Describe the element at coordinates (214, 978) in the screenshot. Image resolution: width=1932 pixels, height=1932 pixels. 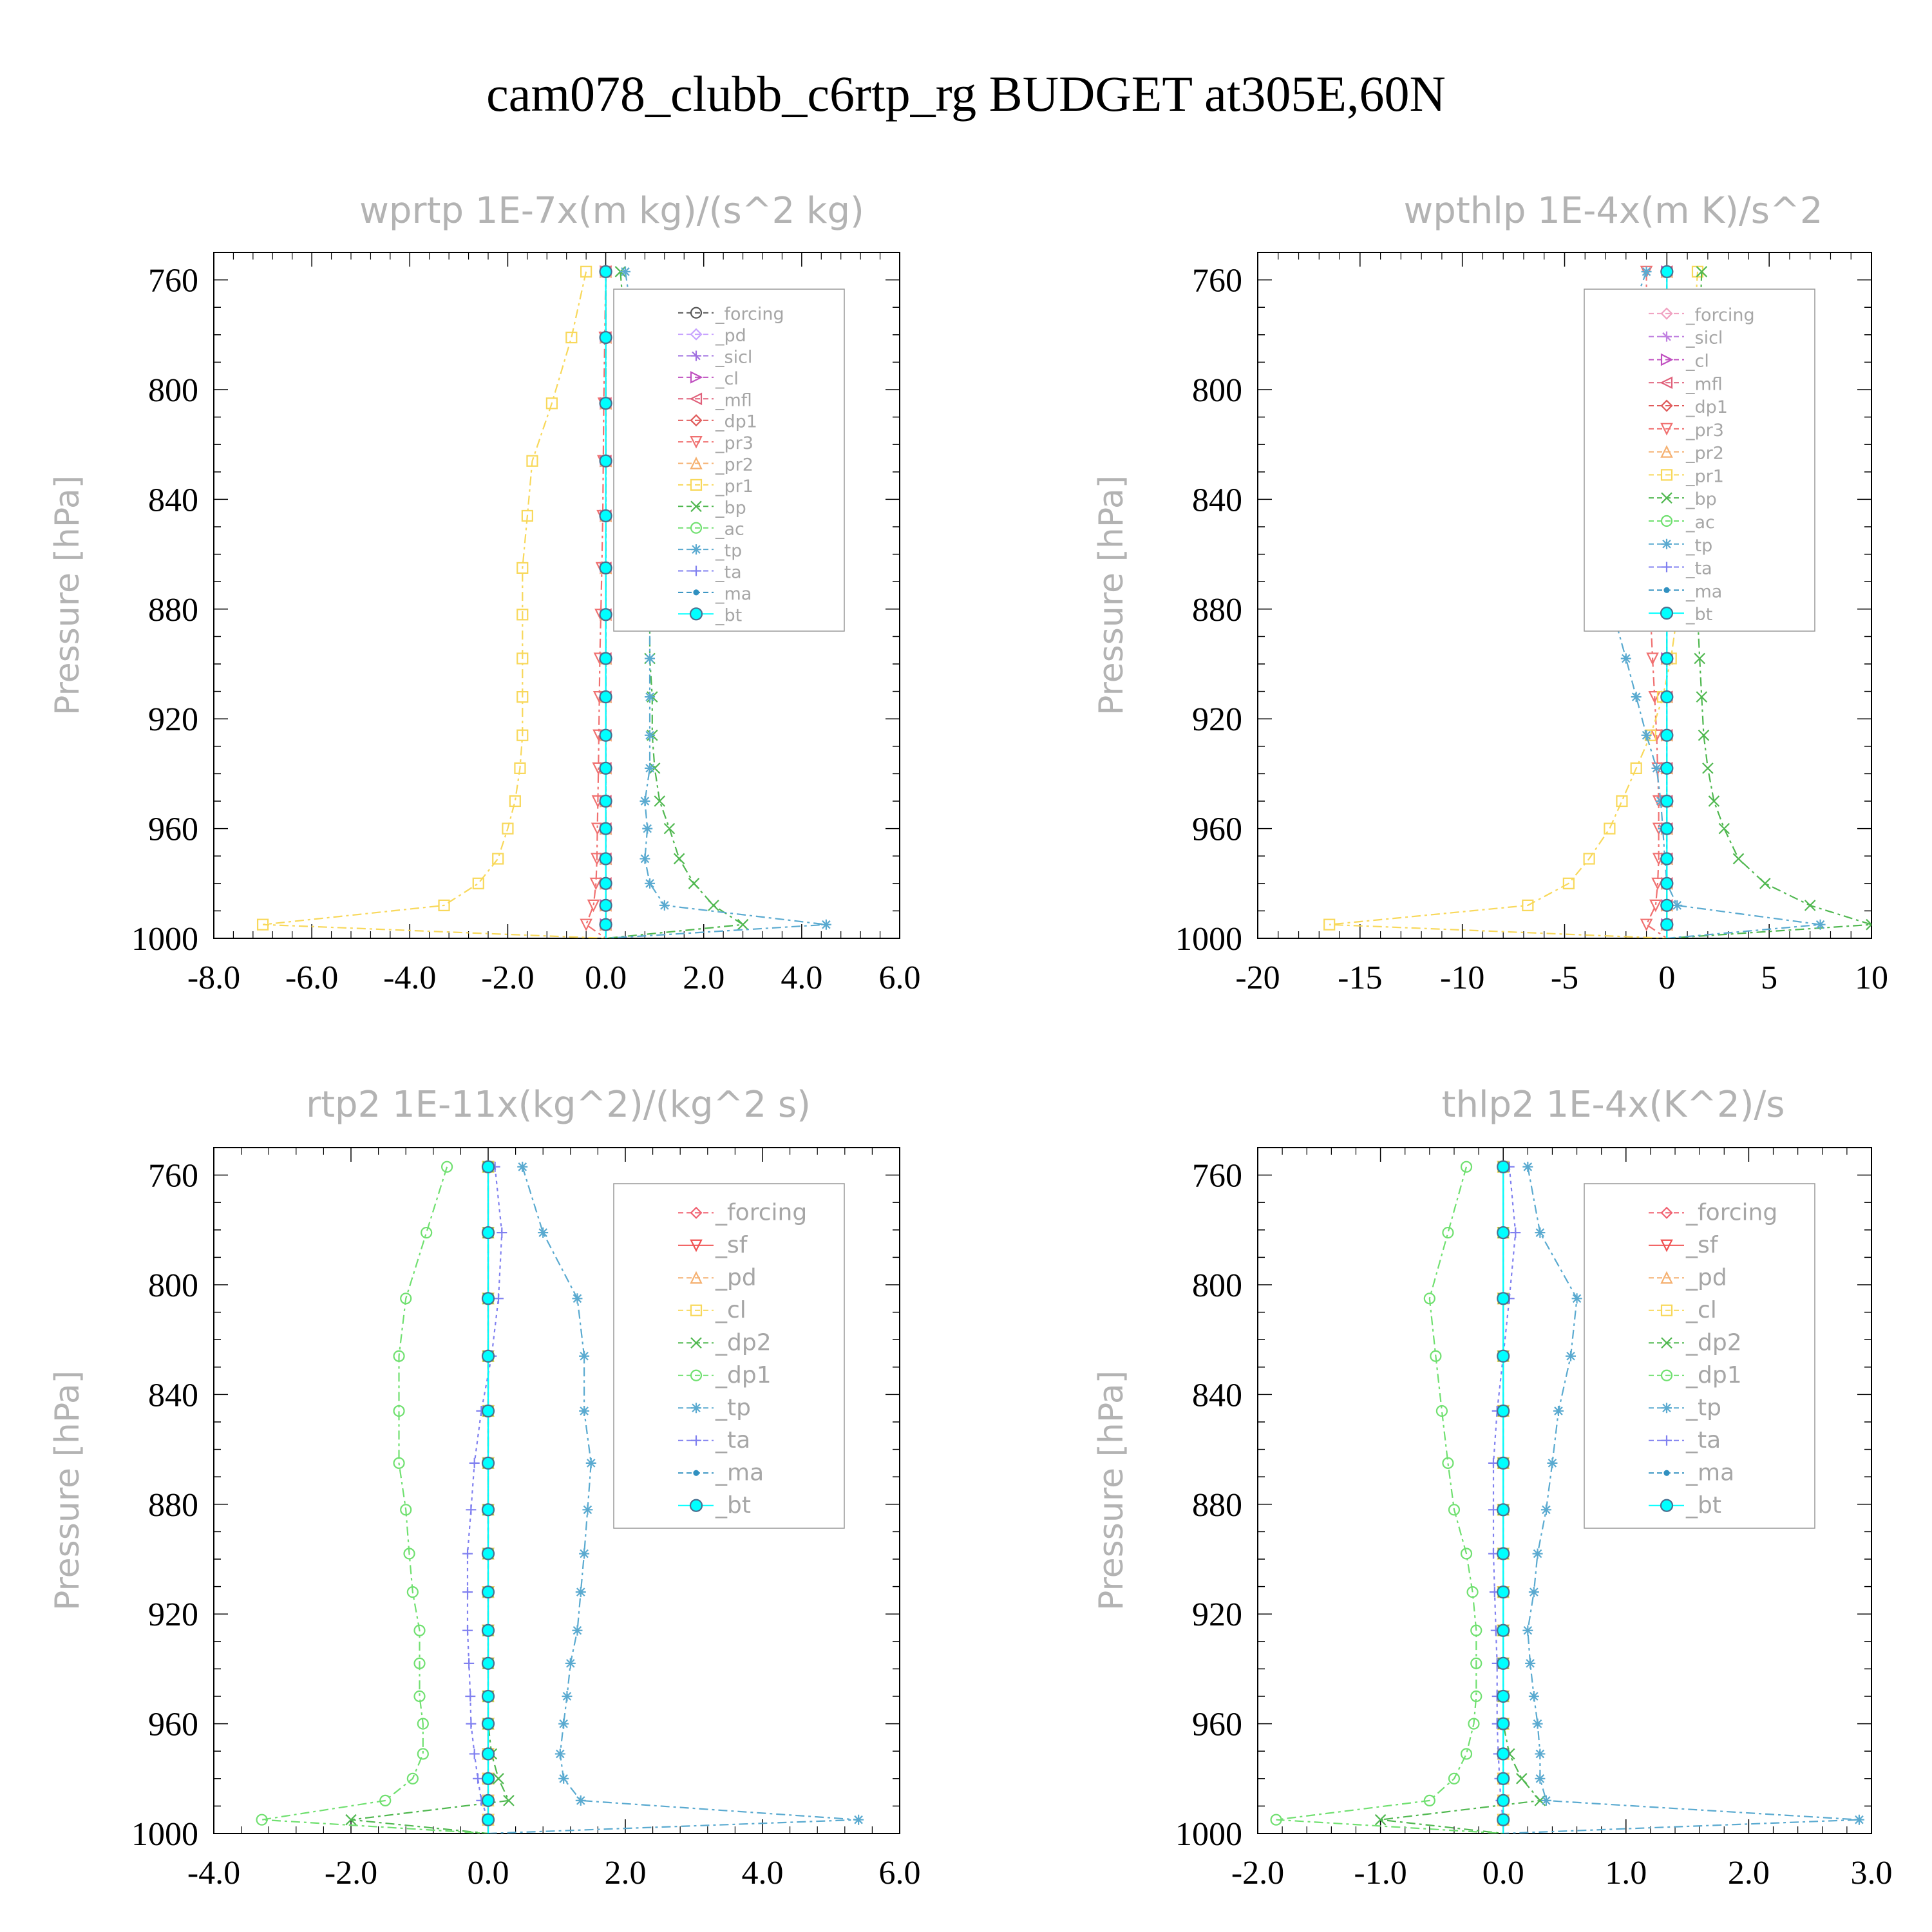
I see `x-tick-label: -8.0` at that location.